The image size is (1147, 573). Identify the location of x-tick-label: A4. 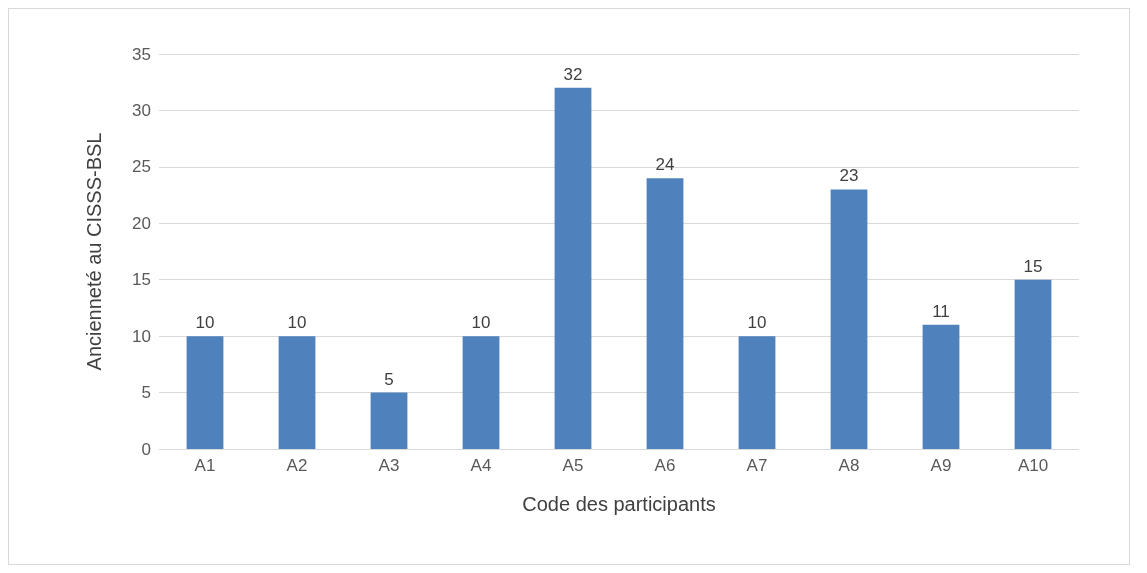
(481, 465).